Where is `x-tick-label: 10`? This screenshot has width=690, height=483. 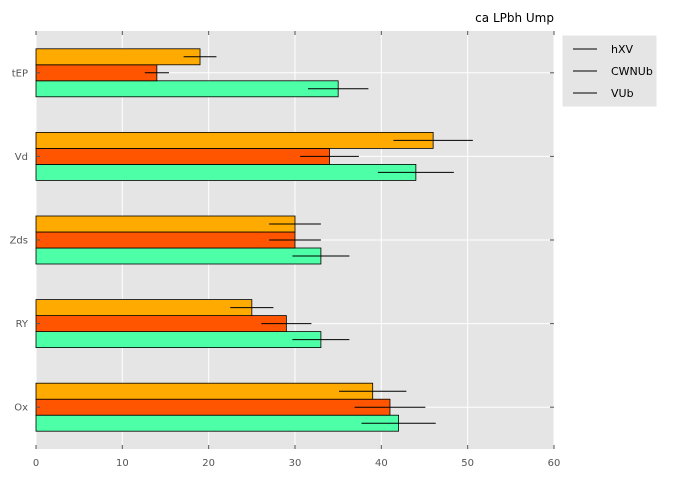 x-tick-label: 10 is located at coordinates (122, 463).